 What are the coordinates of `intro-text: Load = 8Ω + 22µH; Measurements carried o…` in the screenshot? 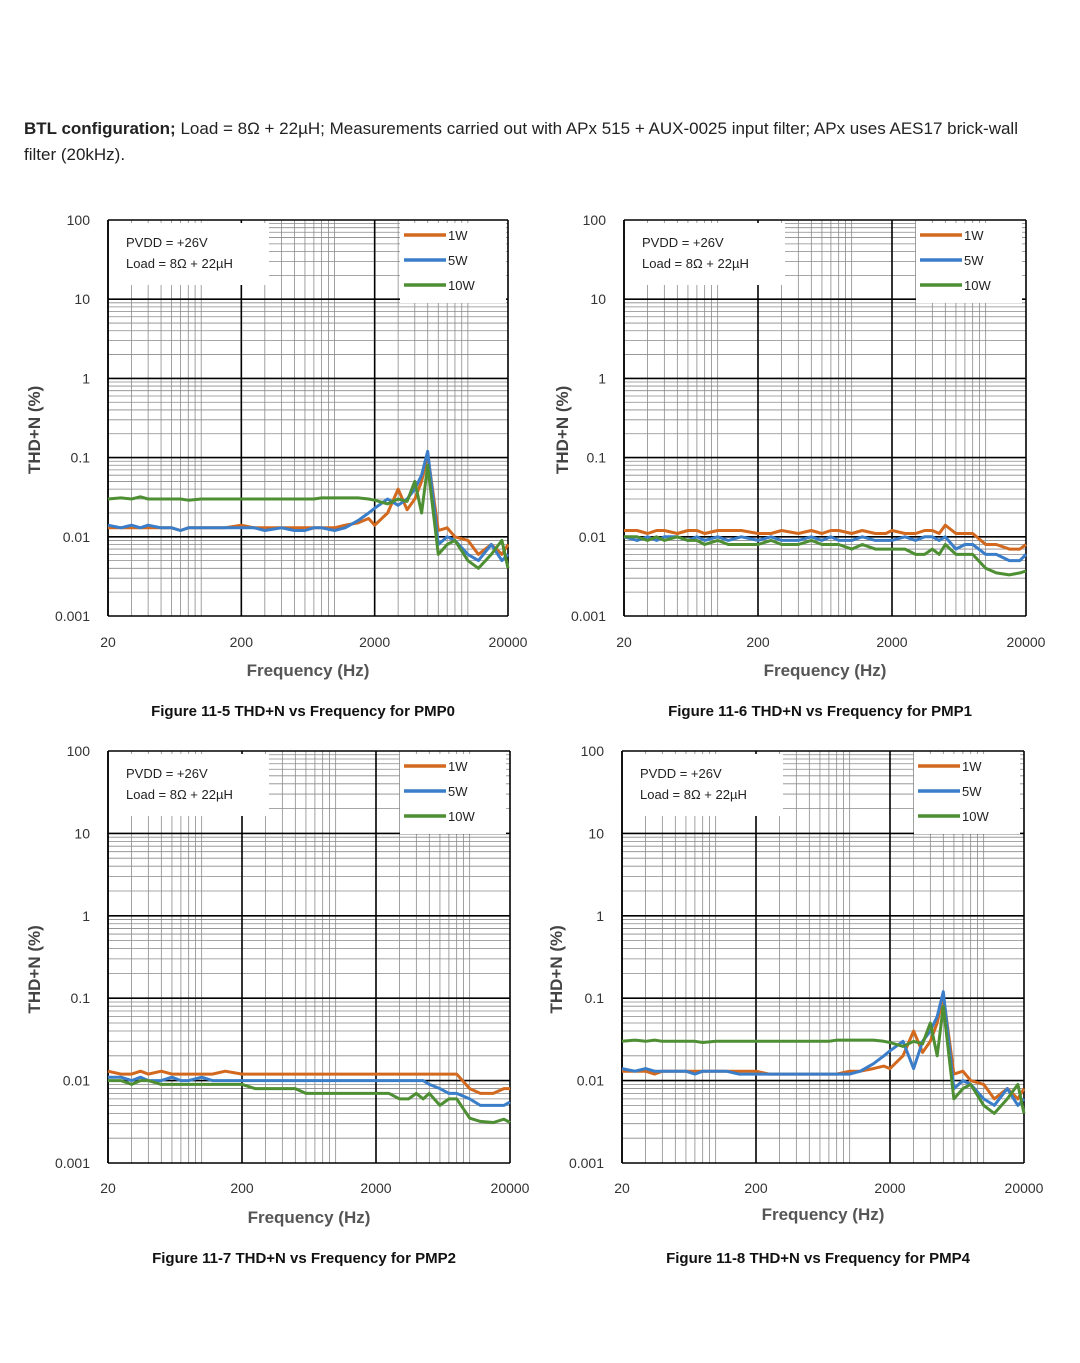 It's located at (521, 141).